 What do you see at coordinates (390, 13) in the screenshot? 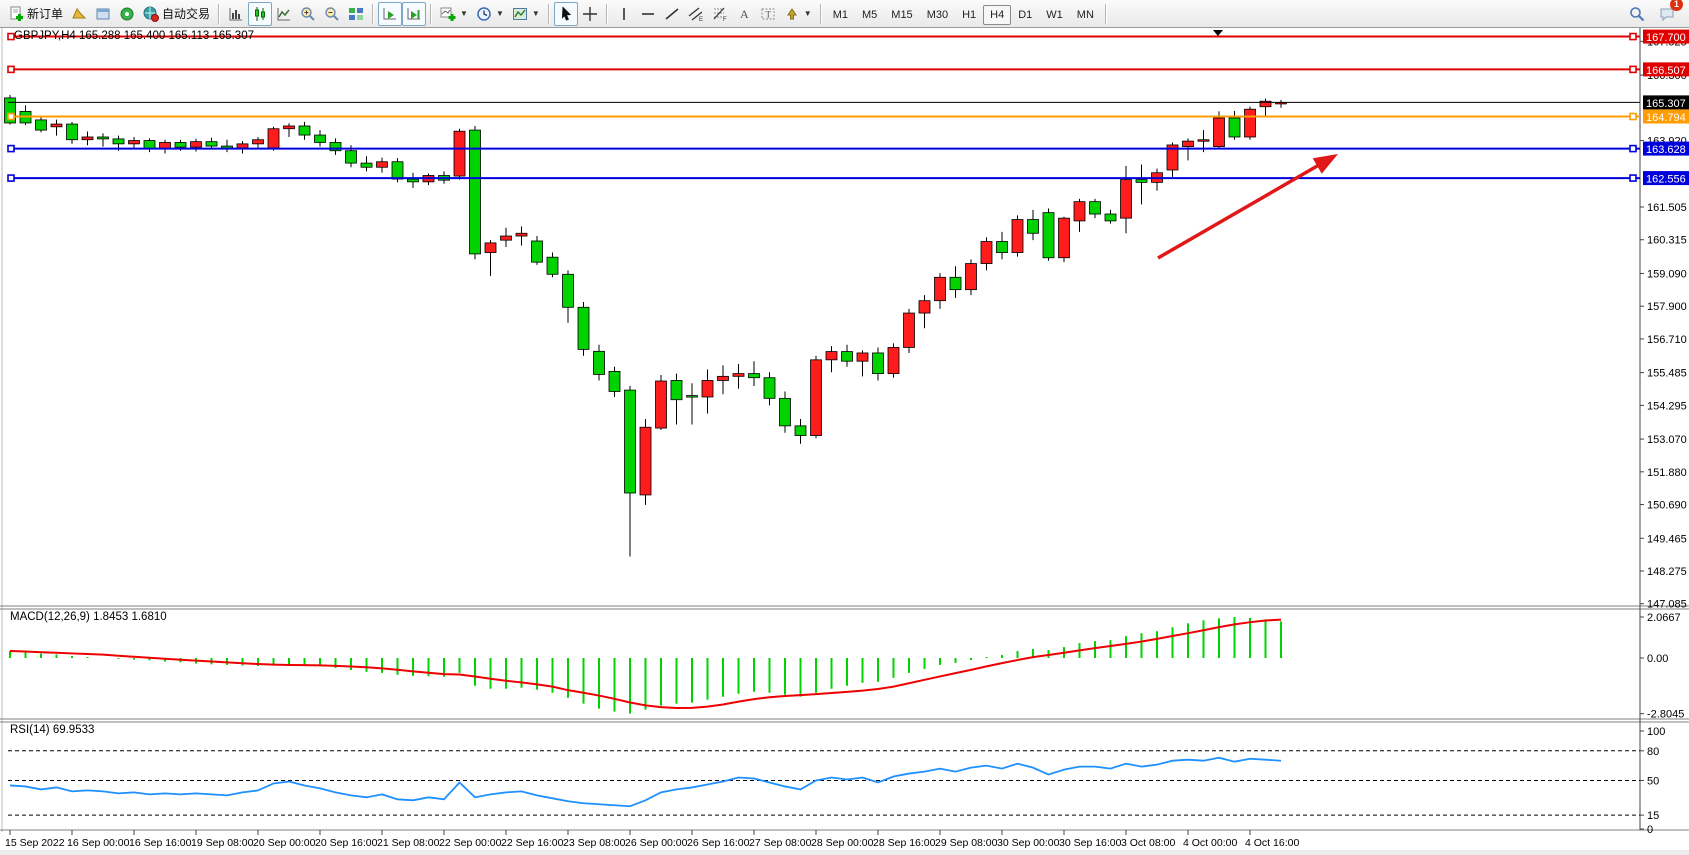
I see `auto-scroll-button` at bounding box center [390, 13].